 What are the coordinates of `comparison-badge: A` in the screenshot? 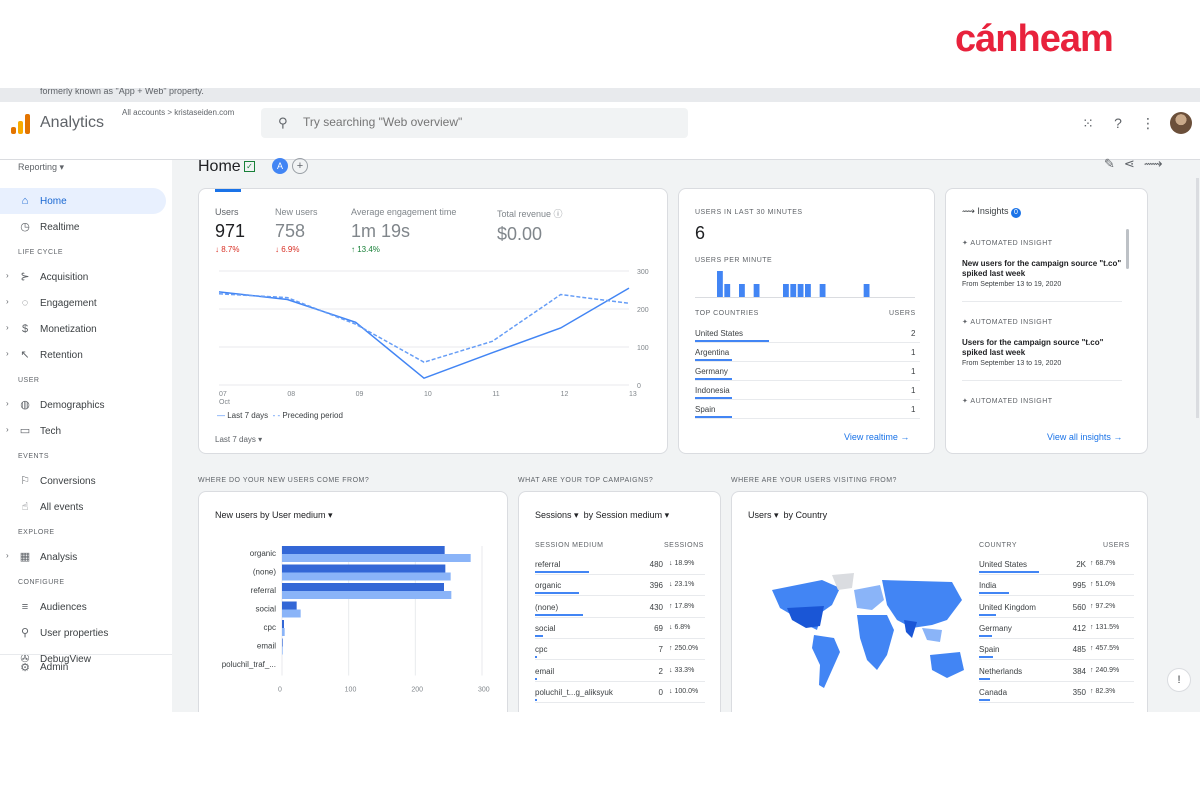 It's located at (280, 166).